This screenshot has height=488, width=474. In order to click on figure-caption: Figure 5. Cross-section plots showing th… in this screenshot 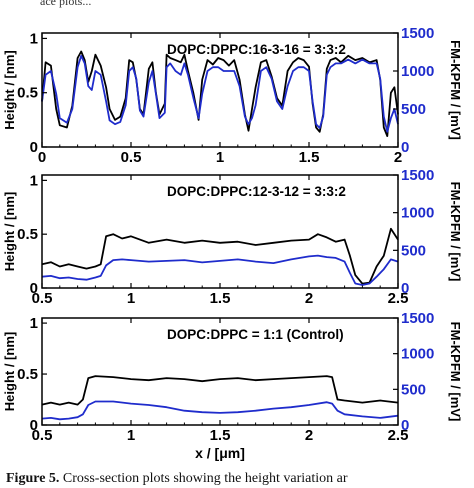, I will do `click(240, 479)`.